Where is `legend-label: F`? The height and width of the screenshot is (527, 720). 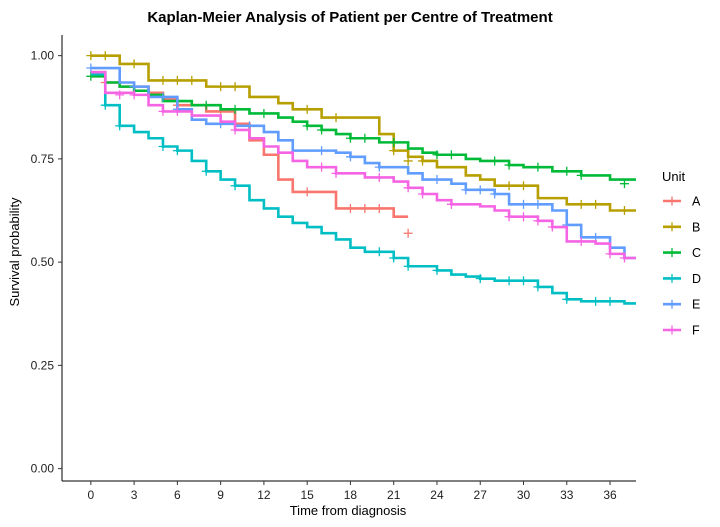
legend-label: F is located at coordinates (696, 331).